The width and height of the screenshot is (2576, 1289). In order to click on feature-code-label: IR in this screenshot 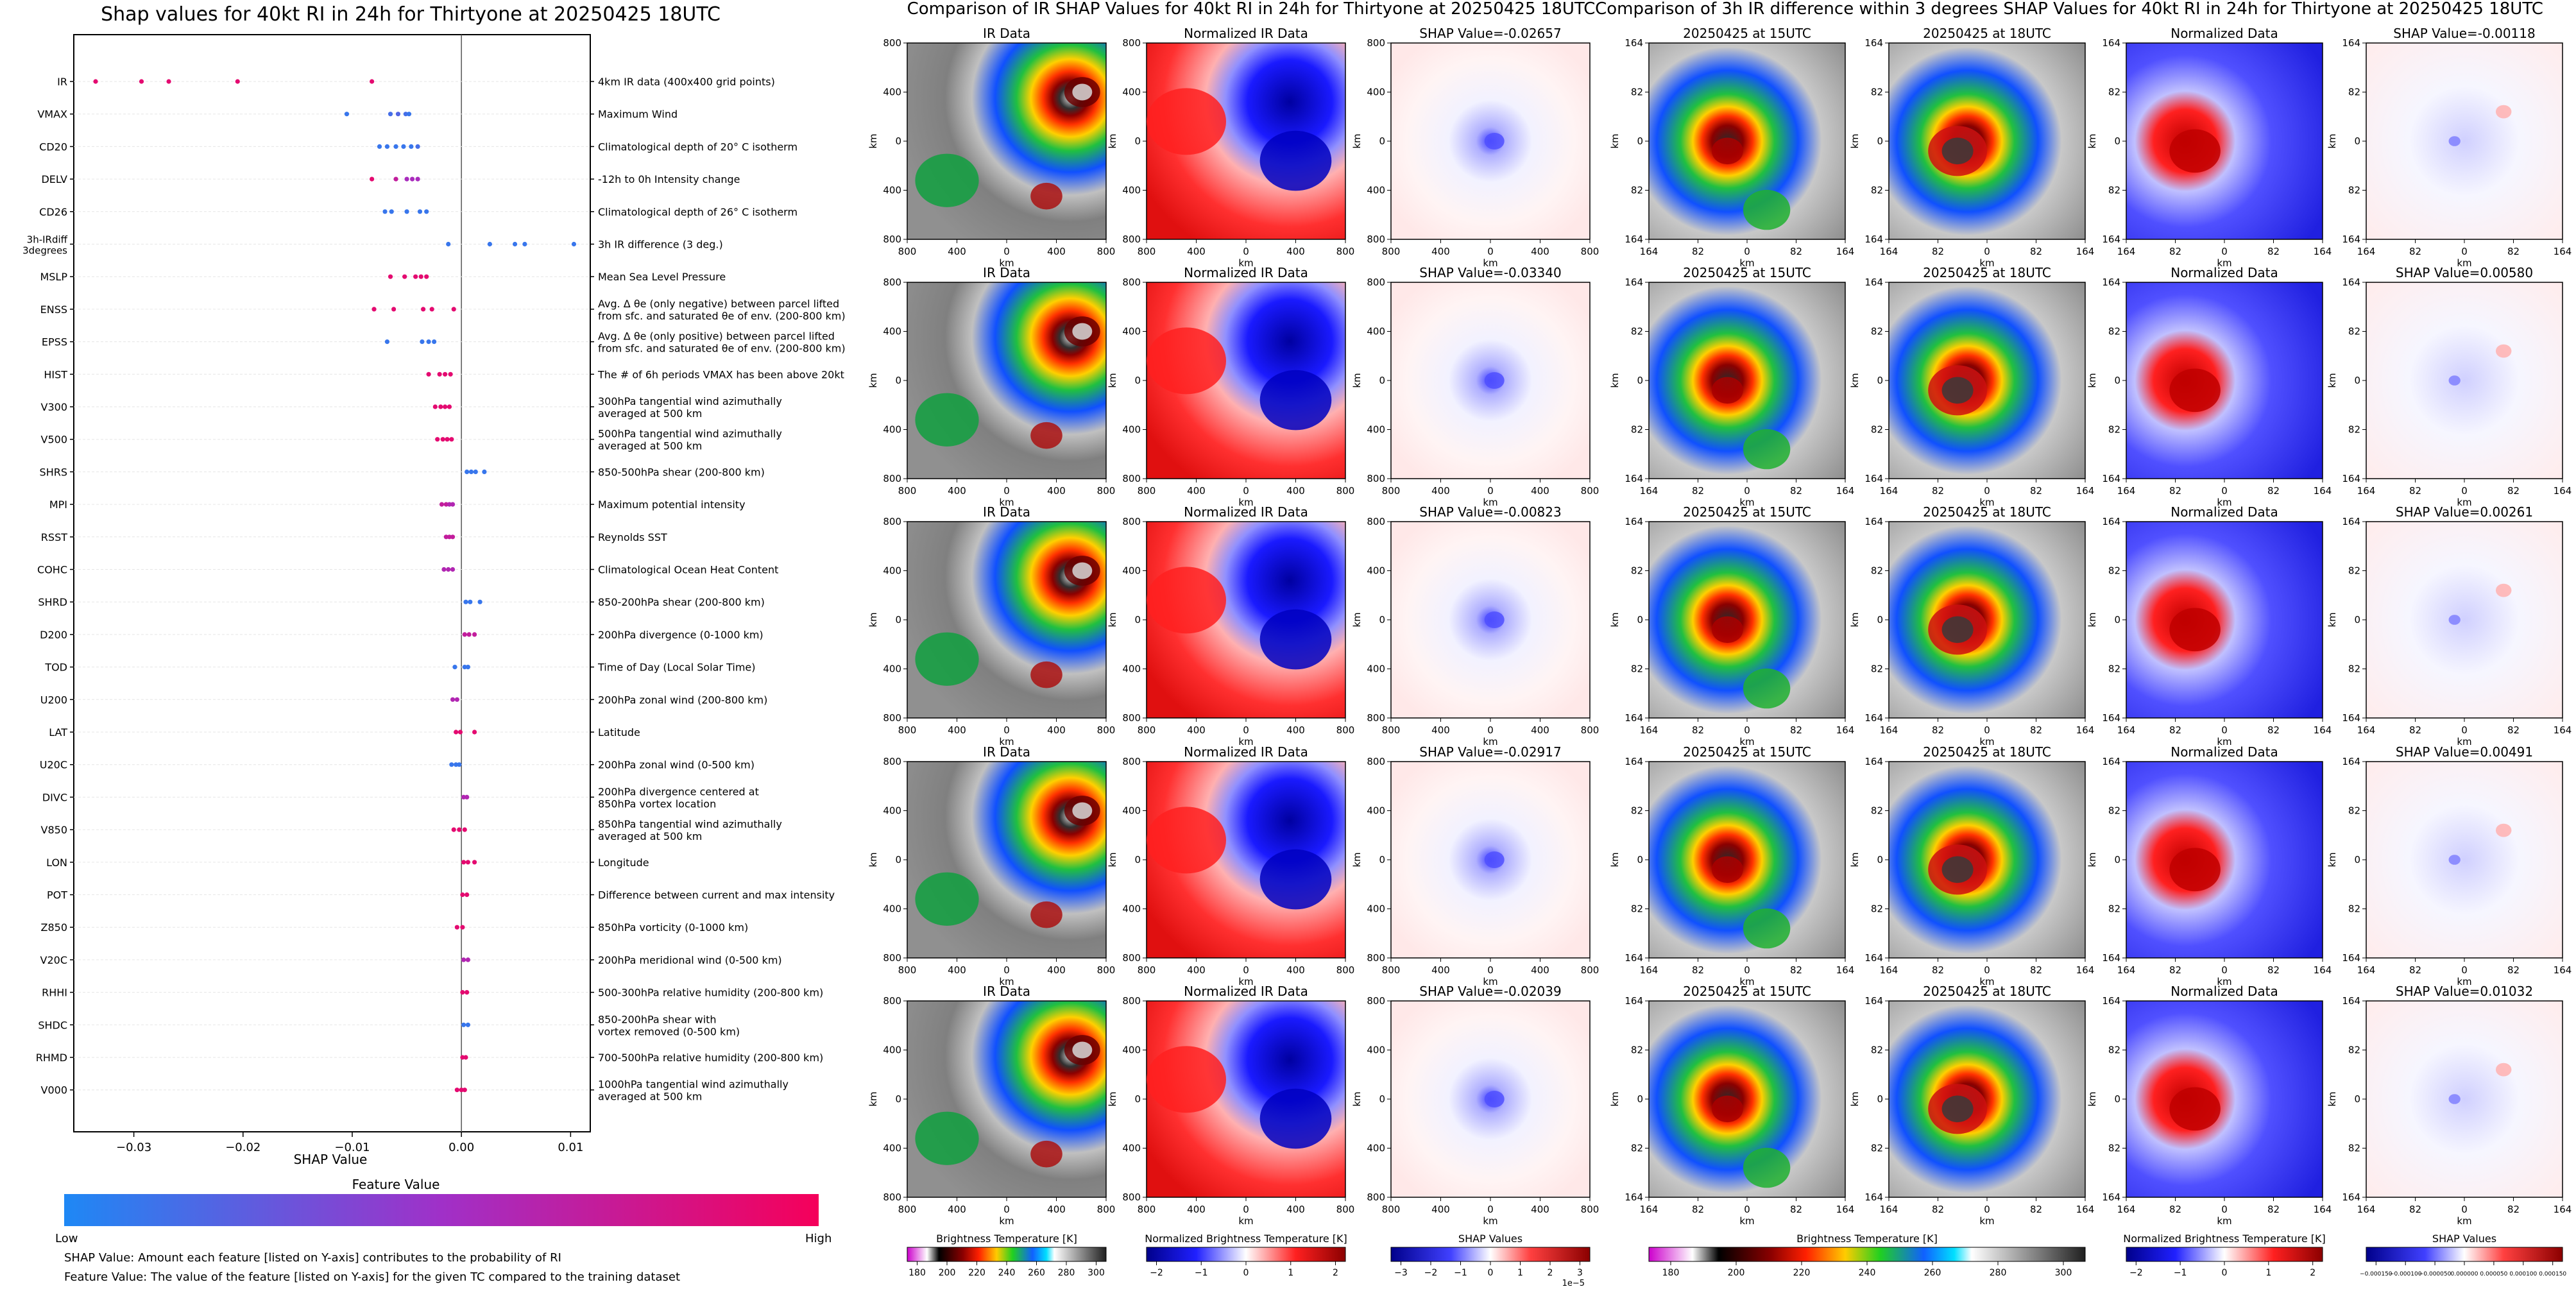, I will do `click(62, 82)`.